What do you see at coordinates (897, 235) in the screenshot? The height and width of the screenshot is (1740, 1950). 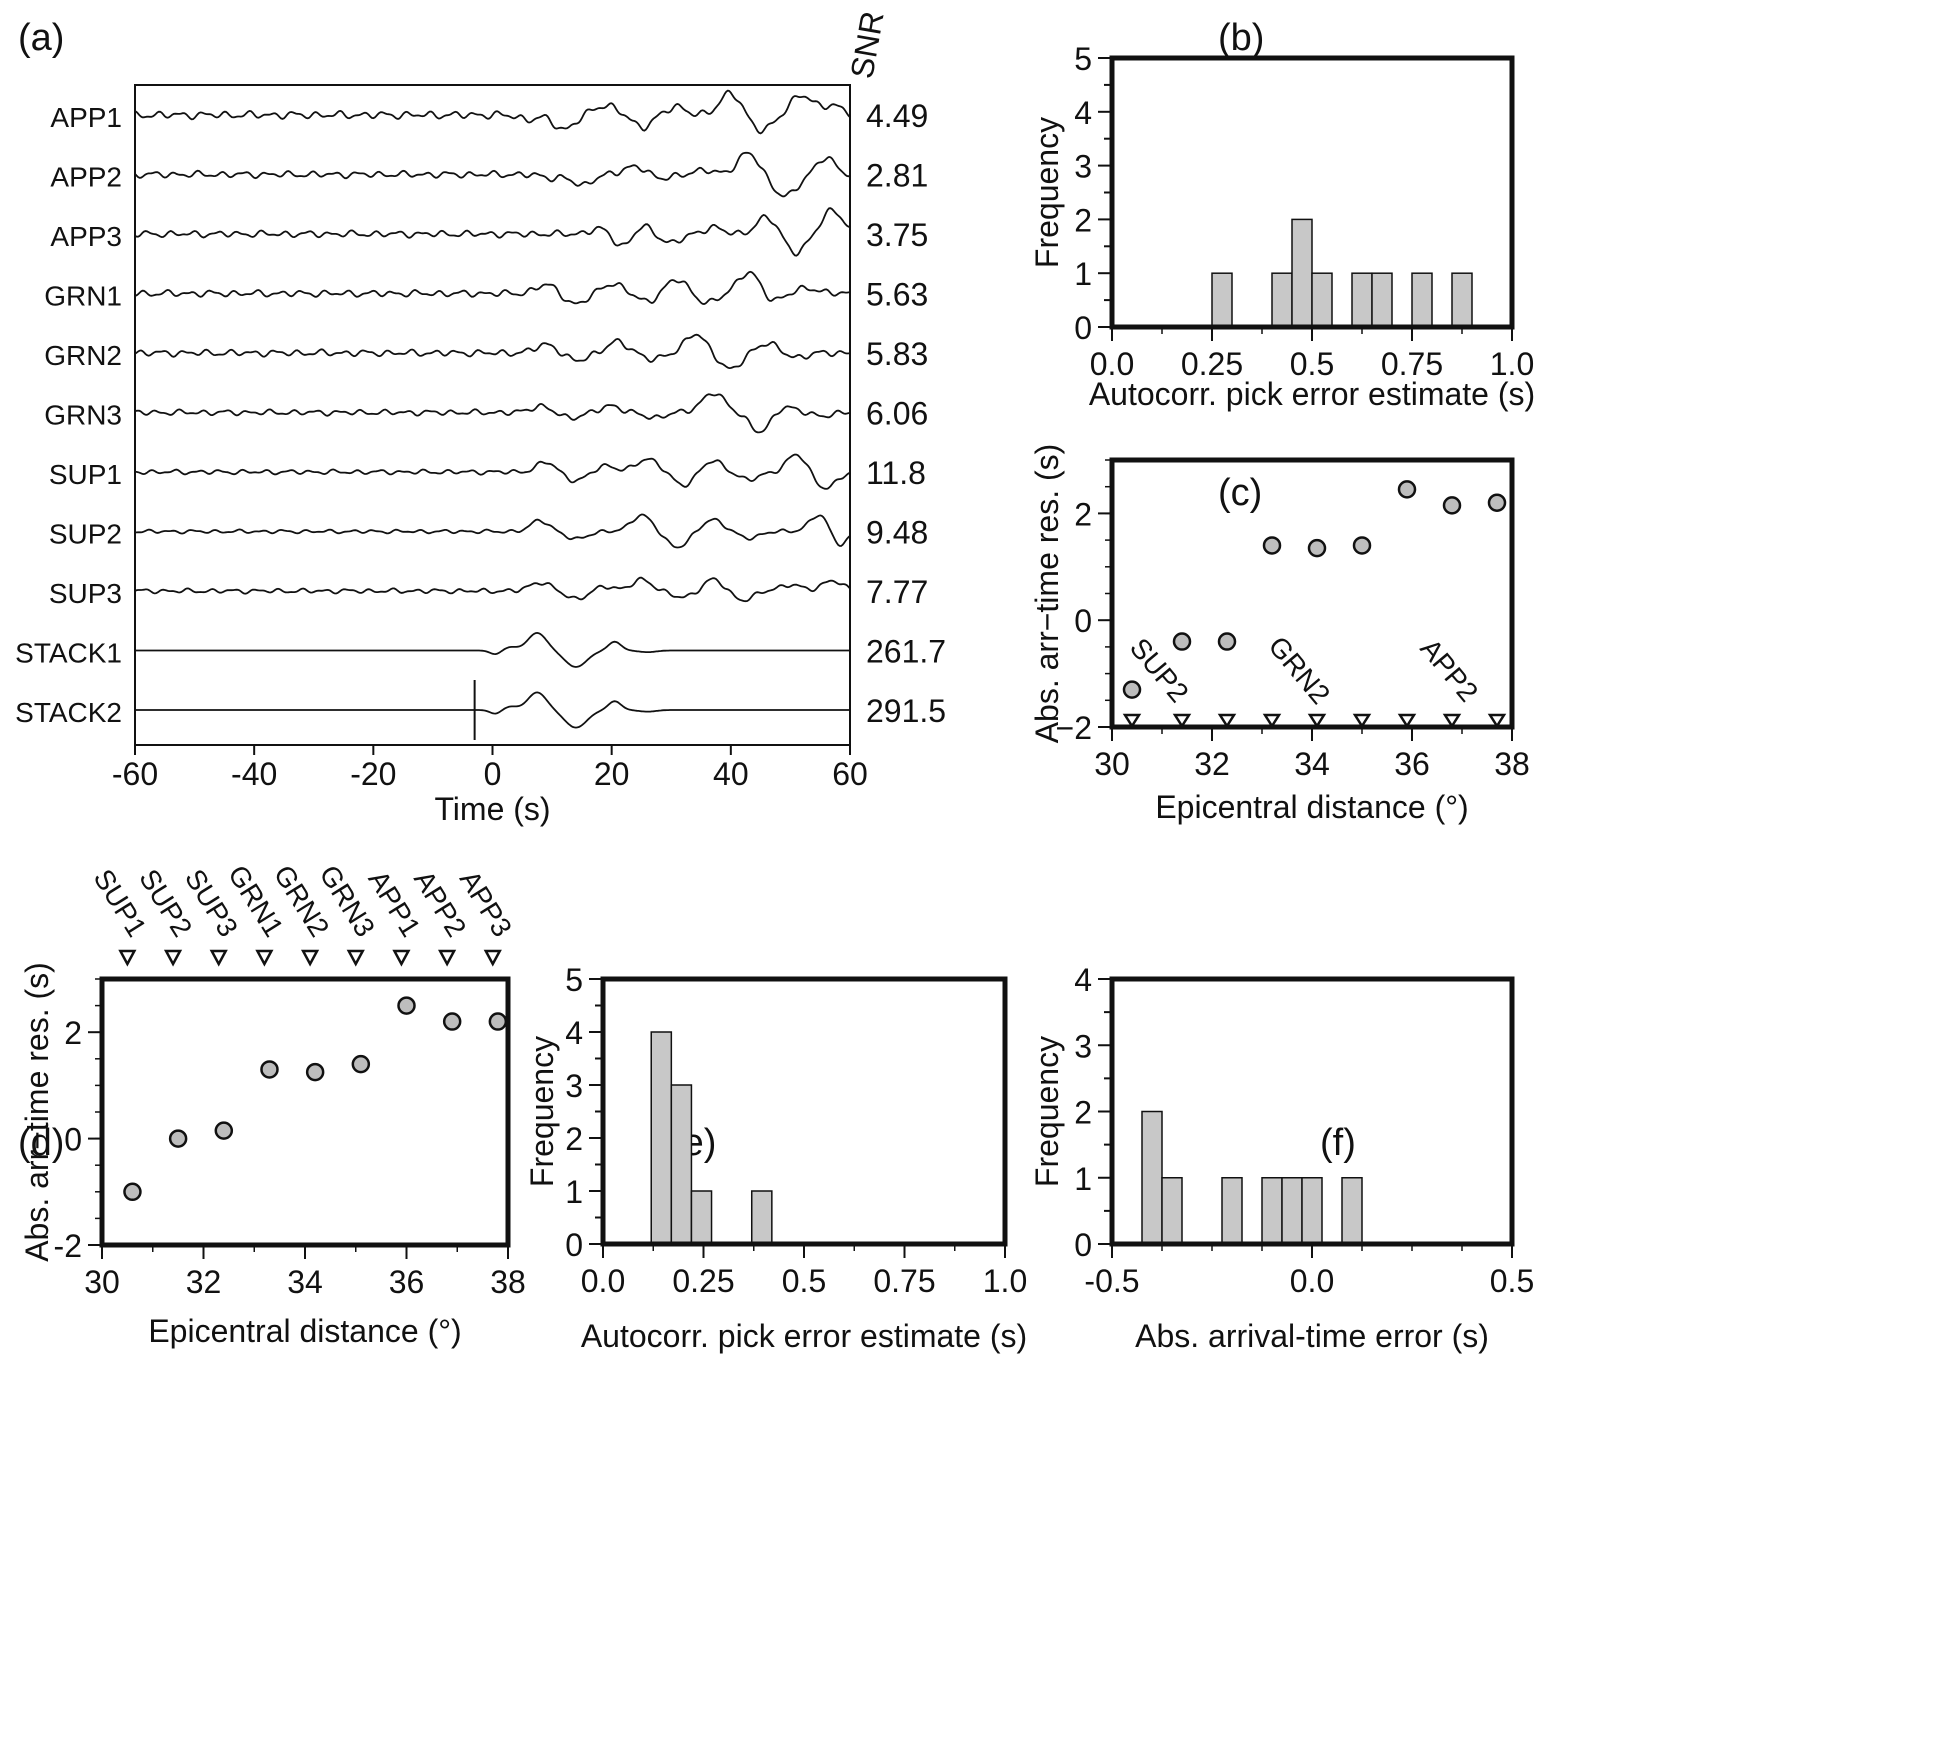 I see `trace-snr: 3.75` at bounding box center [897, 235].